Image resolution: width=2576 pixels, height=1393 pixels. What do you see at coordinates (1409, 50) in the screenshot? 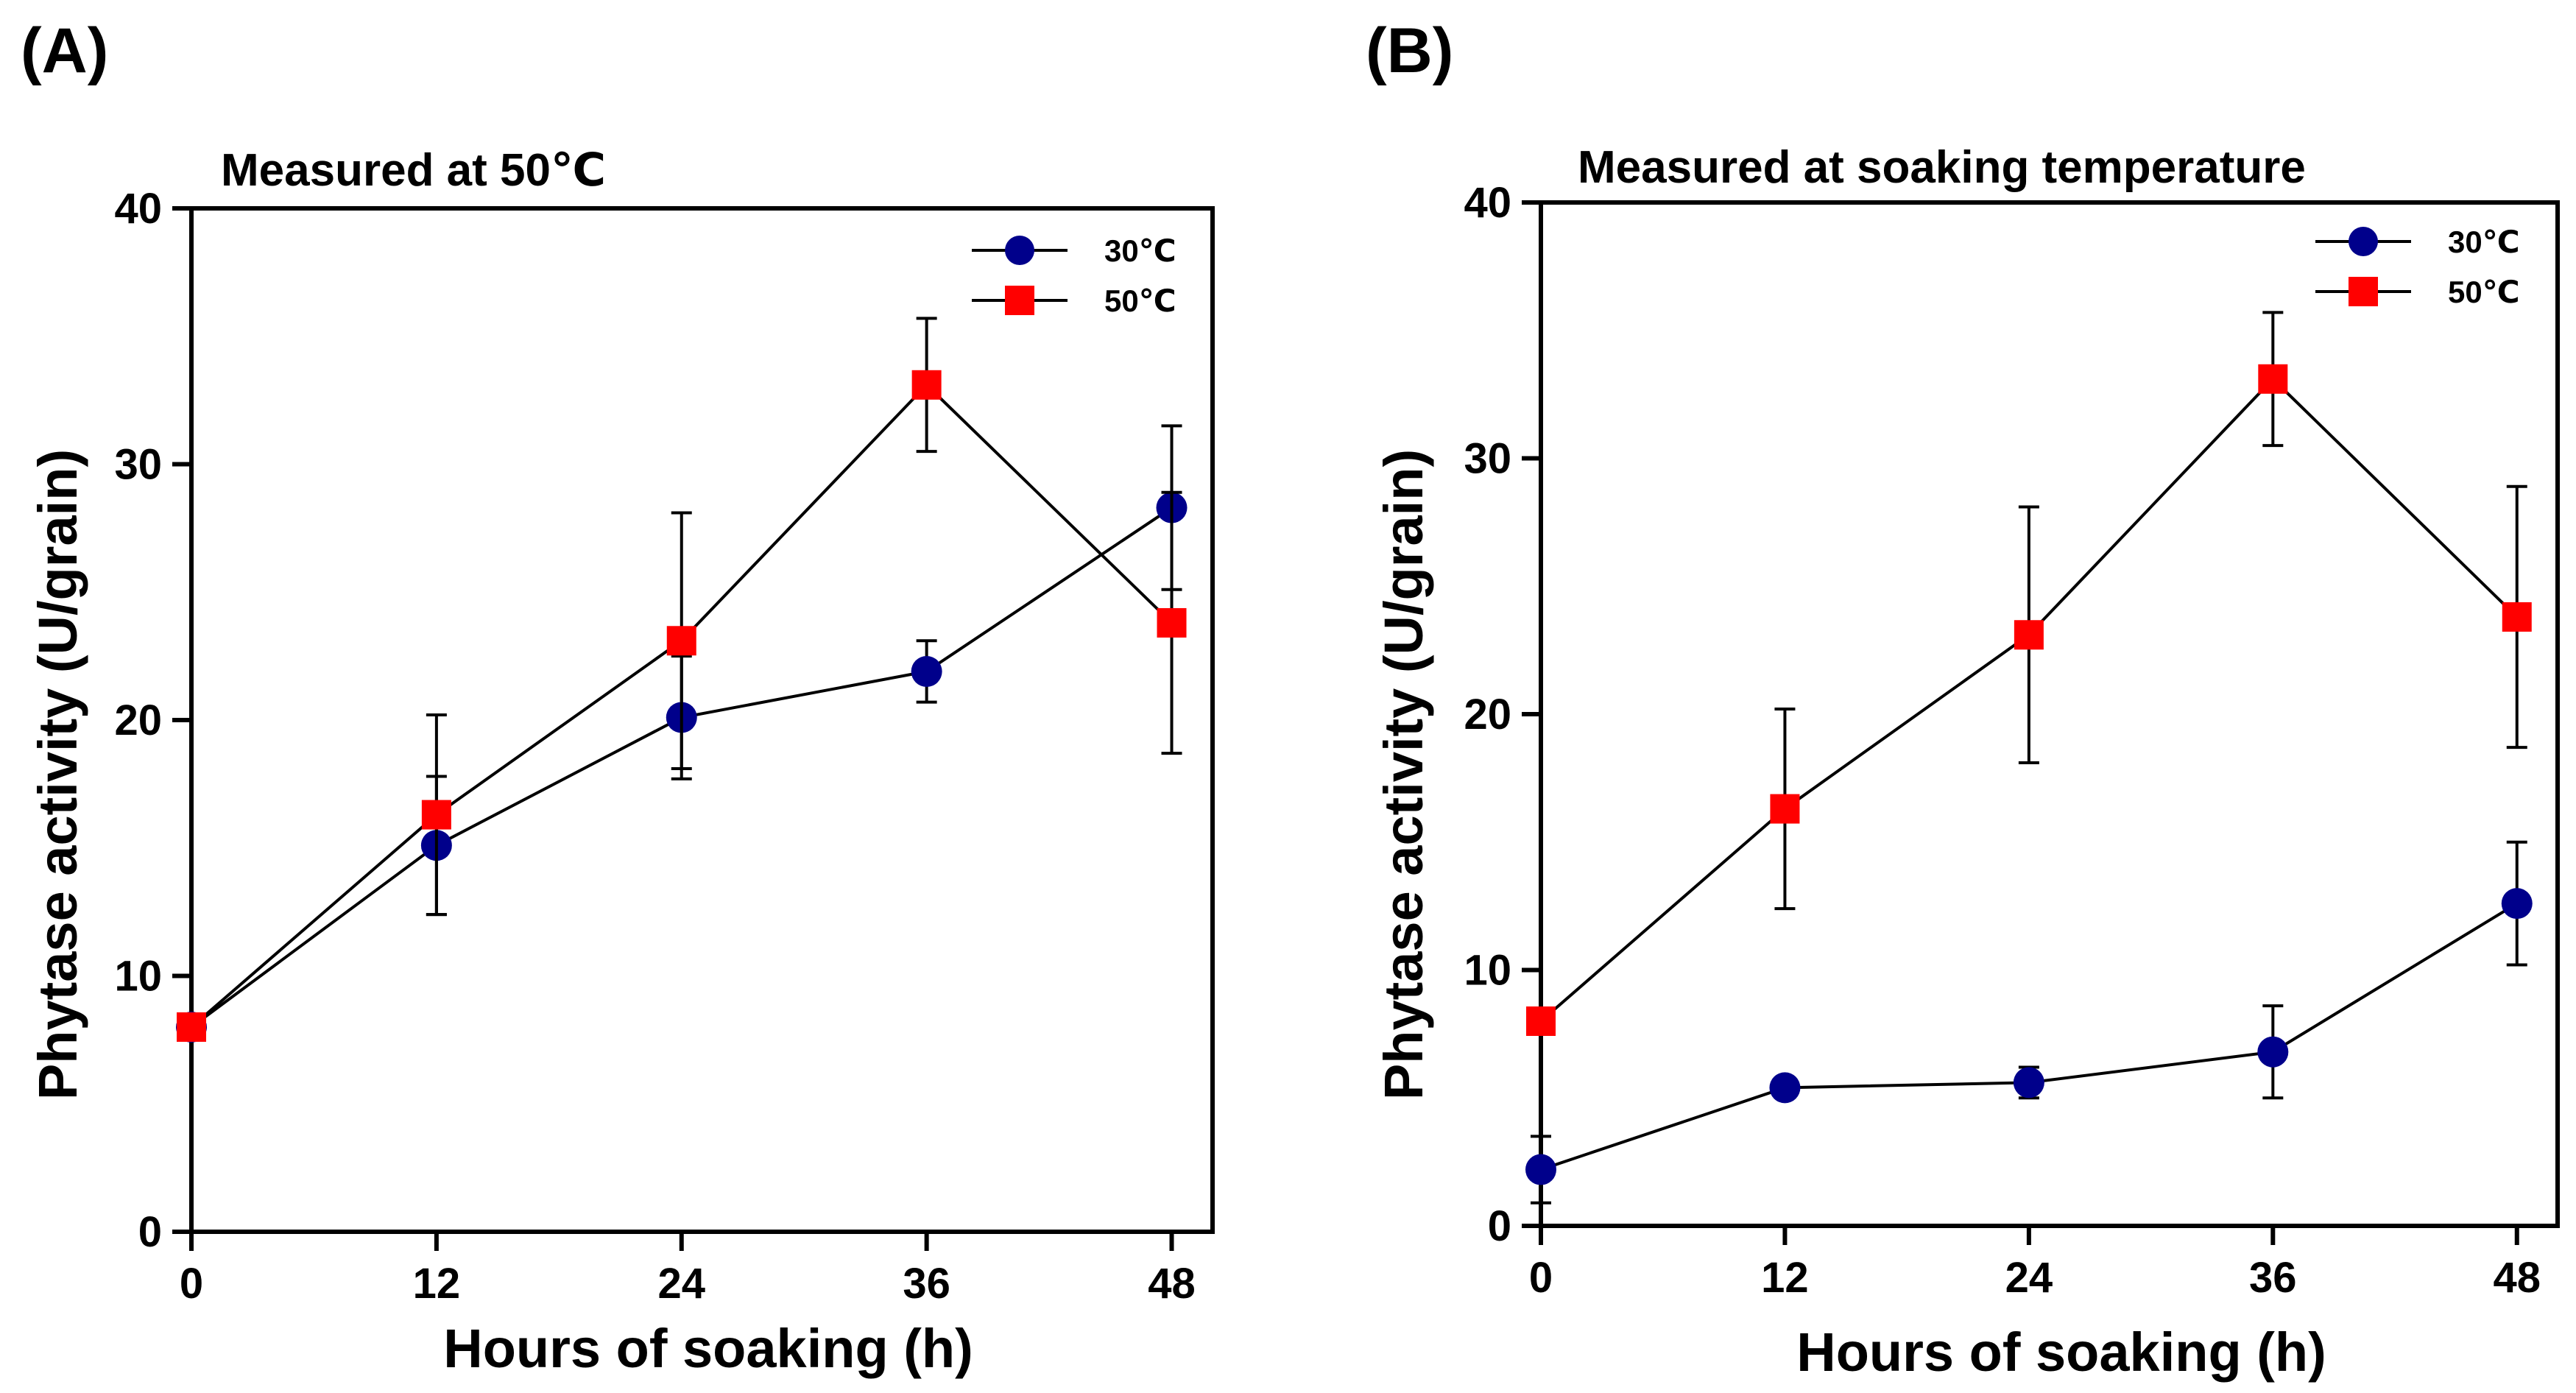
I see `panel-label: (B)` at bounding box center [1409, 50].